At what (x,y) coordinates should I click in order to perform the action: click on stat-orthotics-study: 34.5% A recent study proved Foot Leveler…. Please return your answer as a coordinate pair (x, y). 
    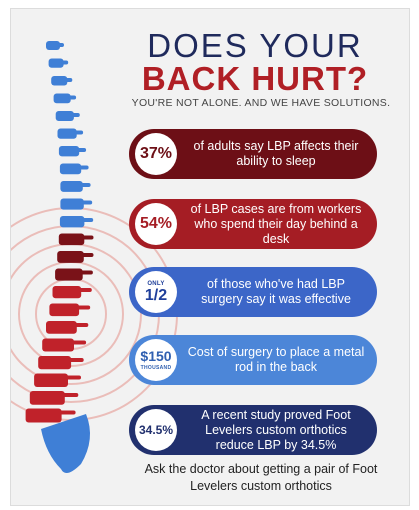
    Looking at the image, I should click on (253, 430).